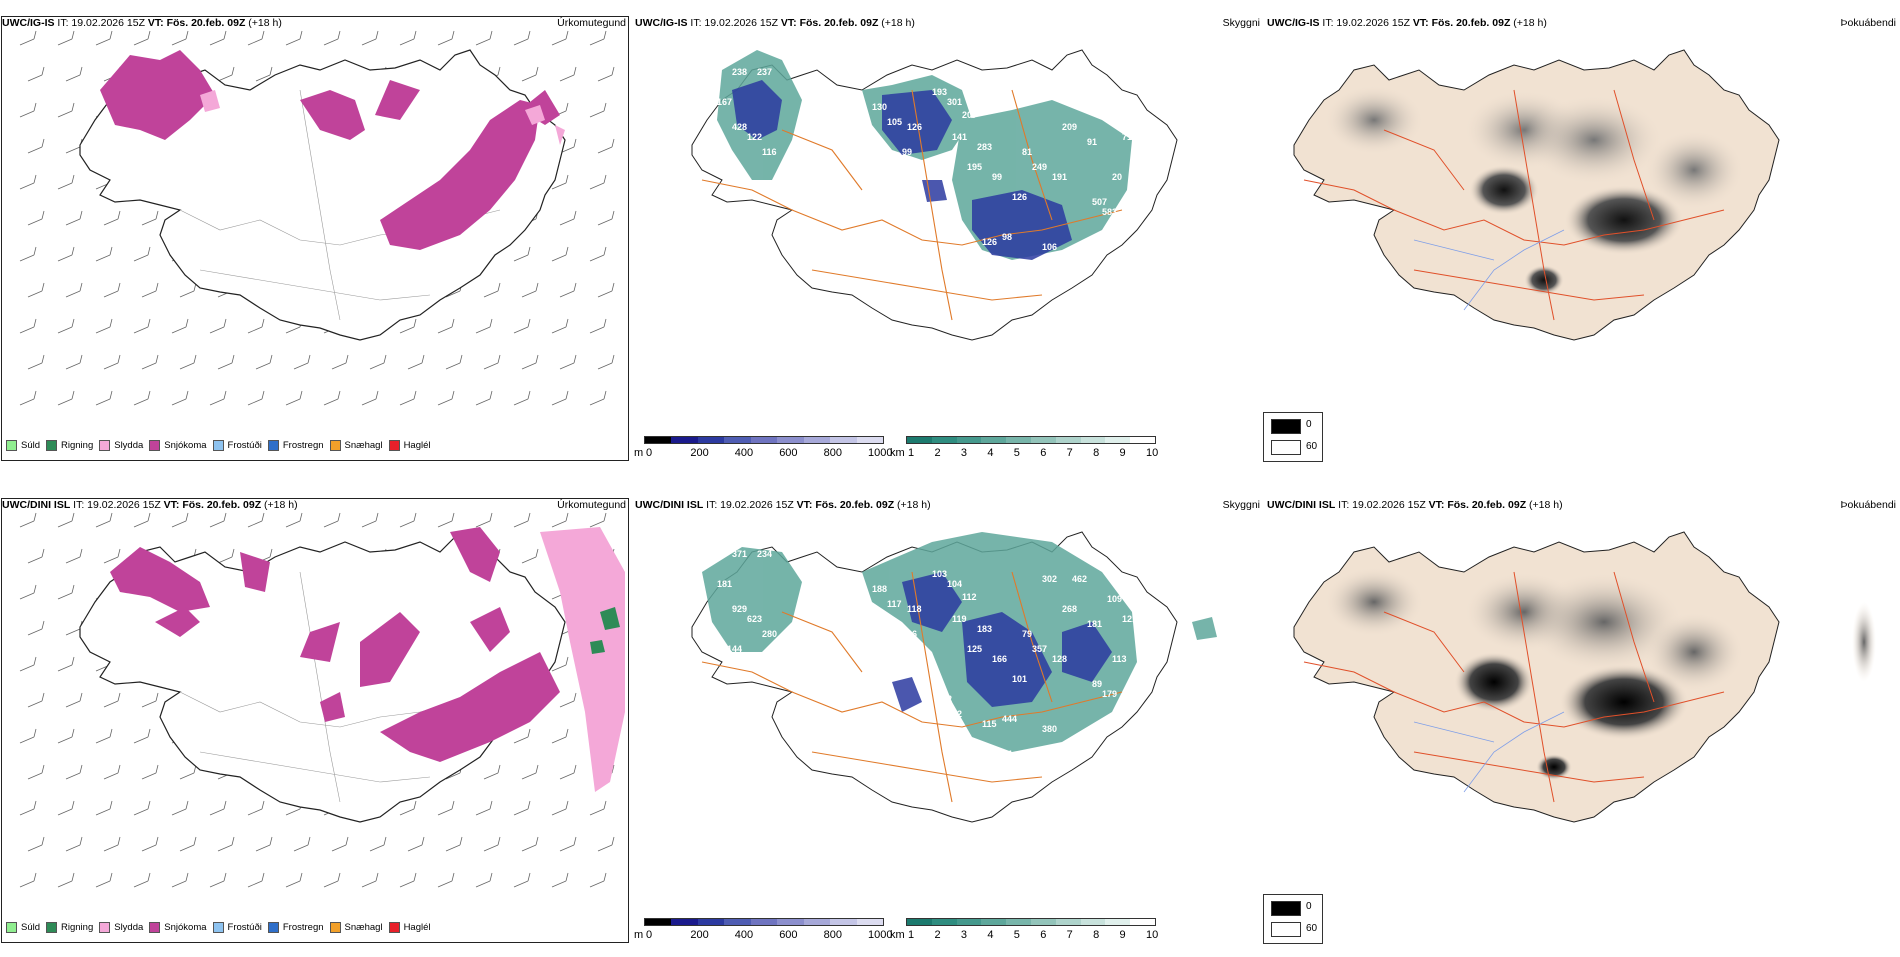 The width and height of the screenshot is (1900, 957). I want to click on visibility-value-label: 21, so click(1142, 634).